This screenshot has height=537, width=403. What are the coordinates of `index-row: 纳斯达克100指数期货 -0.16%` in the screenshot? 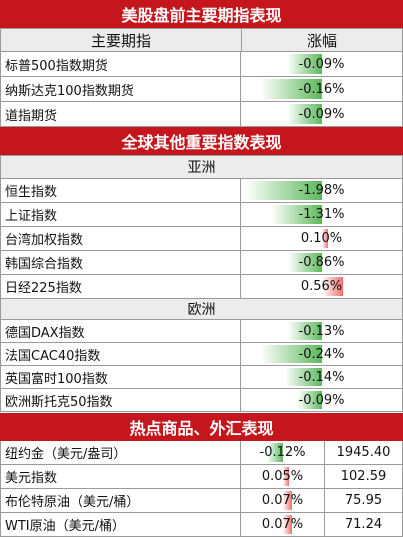 It's located at (201, 89).